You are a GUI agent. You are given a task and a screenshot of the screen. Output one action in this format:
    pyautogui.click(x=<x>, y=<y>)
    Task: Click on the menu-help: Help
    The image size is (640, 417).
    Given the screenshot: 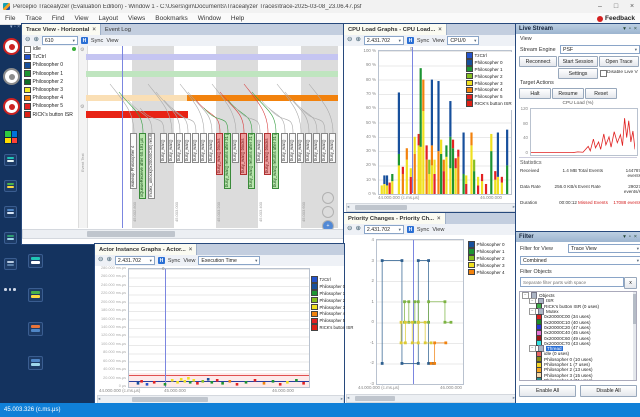 What is the action you would take?
    pyautogui.click(x=237, y=18)
    